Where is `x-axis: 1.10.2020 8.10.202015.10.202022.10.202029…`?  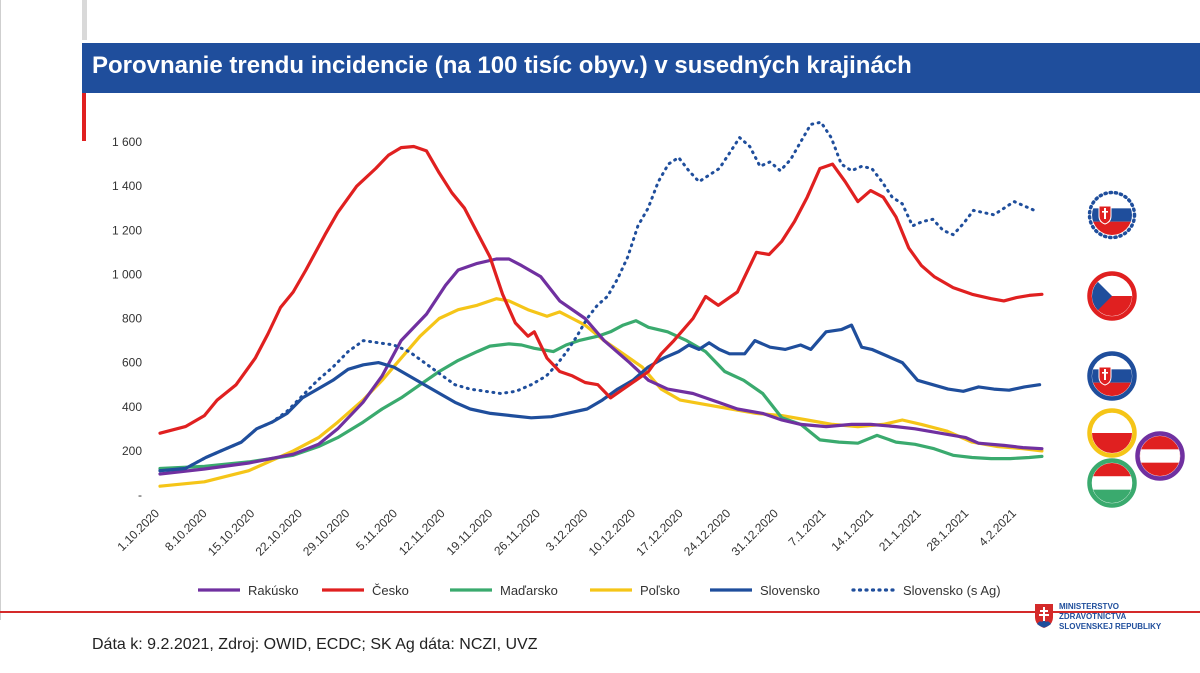 x-axis: 1.10.2020 8.10.202015.10.202022.10.202029… is located at coordinates (566, 532).